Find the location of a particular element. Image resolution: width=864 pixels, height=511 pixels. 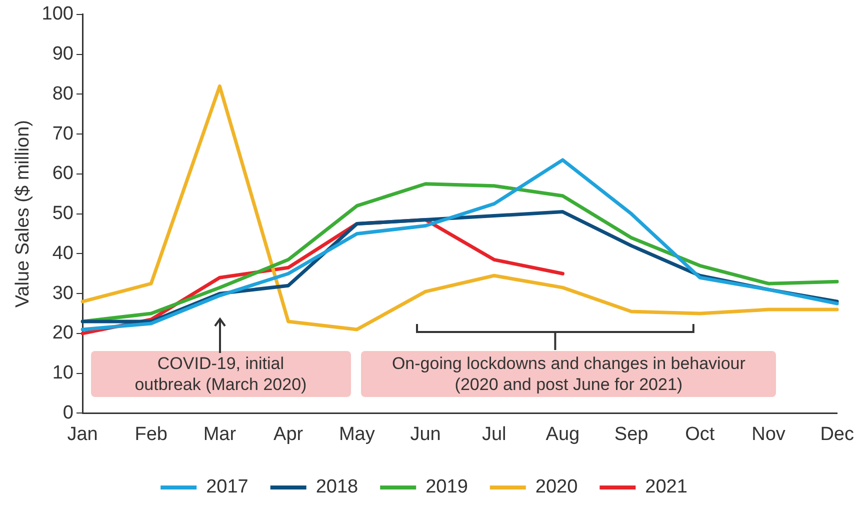

y-tick-label: 70 is located at coordinates (63, 133).